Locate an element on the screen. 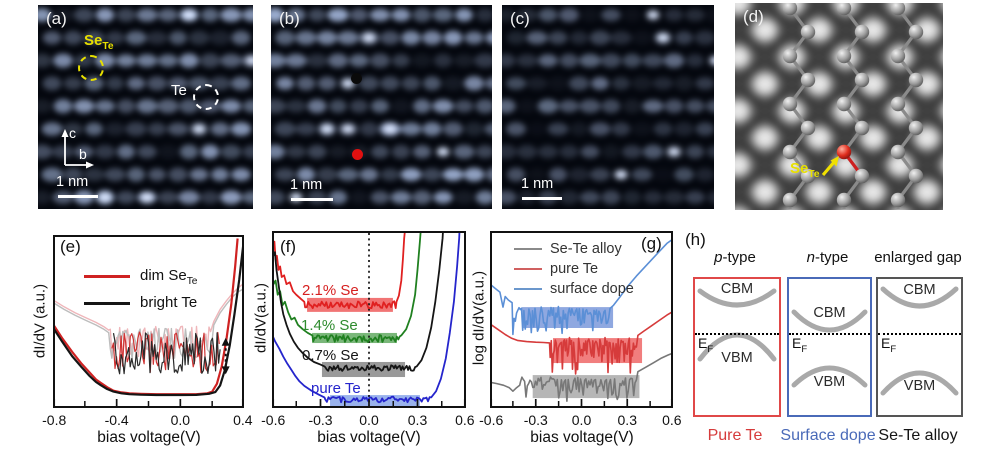  legend-text: dim Se is located at coordinates (163, 275).